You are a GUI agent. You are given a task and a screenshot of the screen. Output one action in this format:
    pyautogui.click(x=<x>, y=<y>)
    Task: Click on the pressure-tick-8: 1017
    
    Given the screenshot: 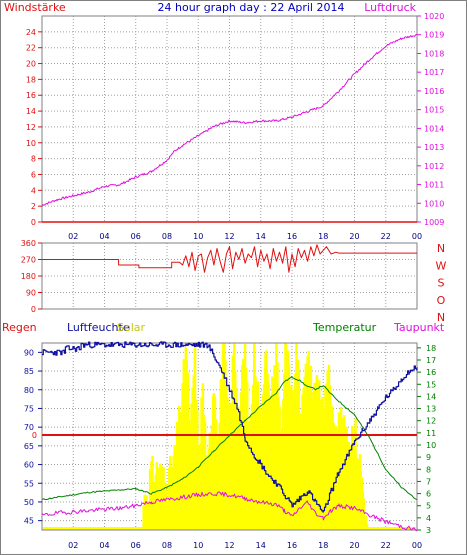 What is the action you would take?
    pyautogui.click(x=434, y=72)
    